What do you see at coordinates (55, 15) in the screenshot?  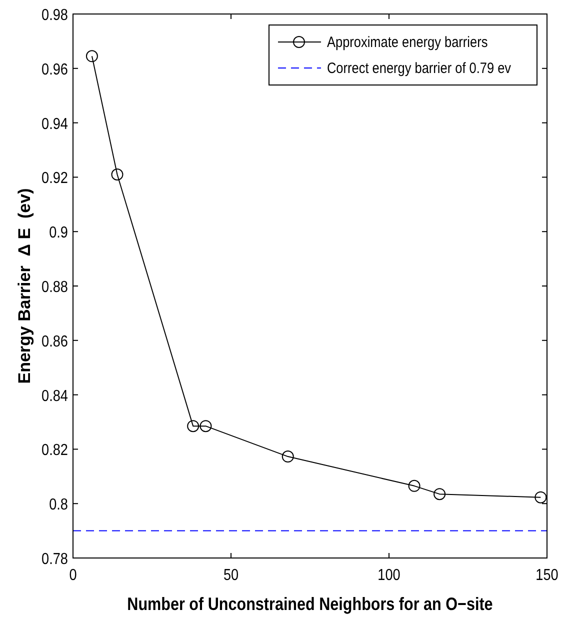 I see `y-tick-label: 0.98` at bounding box center [55, 15].